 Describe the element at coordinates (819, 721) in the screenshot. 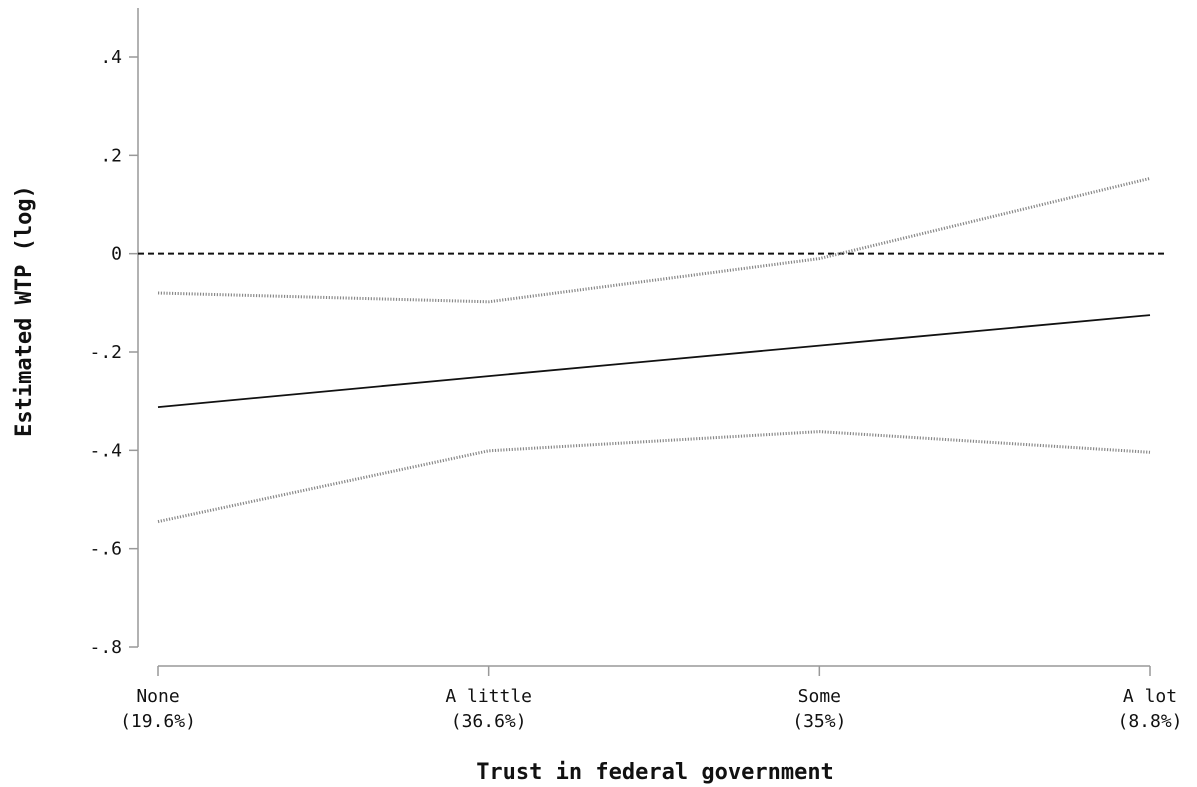

I see `x-tick-share-label: (35%)` at that location.